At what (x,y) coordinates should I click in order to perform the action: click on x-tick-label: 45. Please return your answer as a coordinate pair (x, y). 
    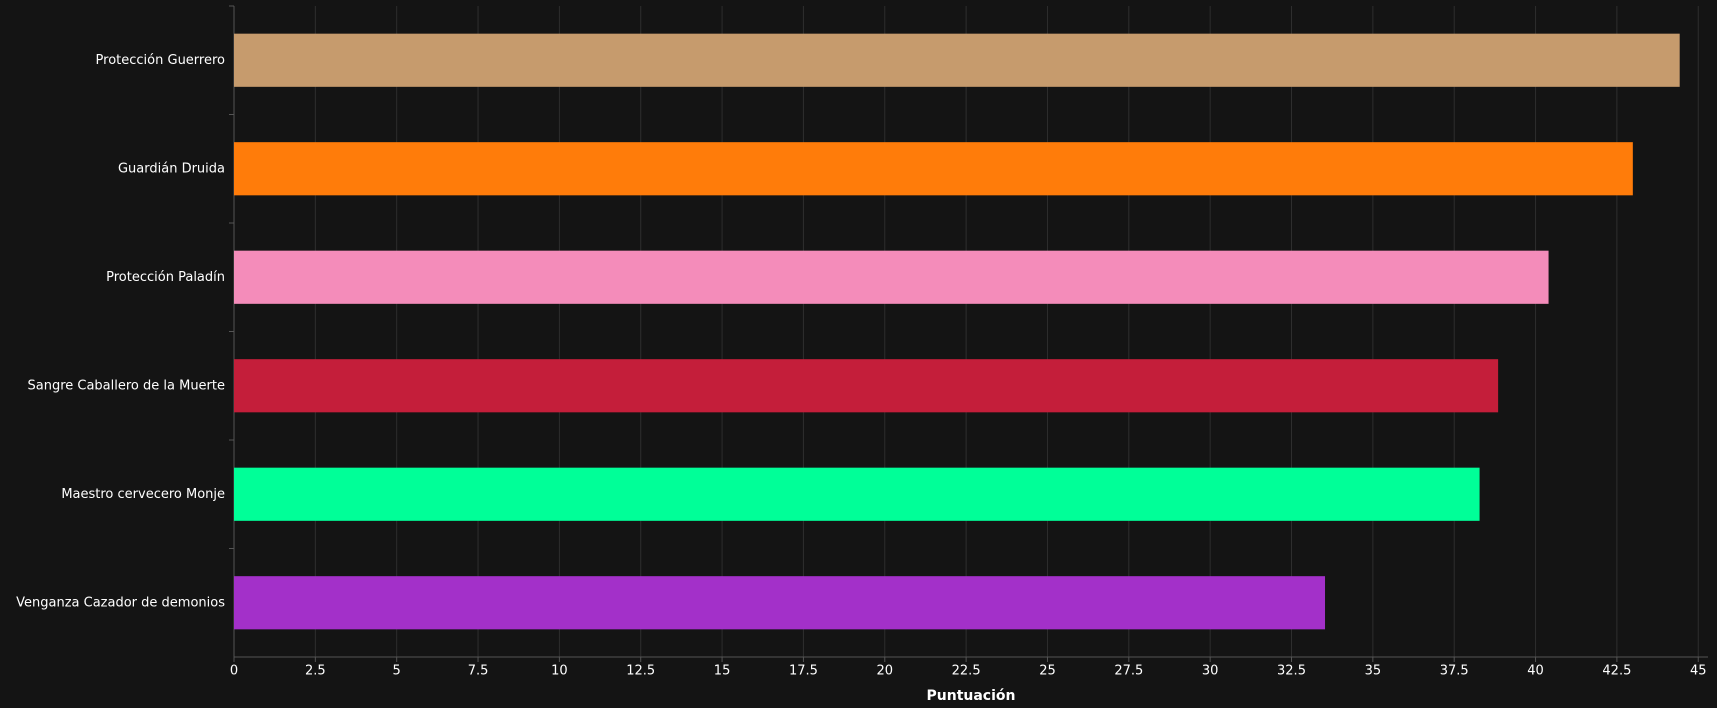
    Looking at the image, I should click on (1698, 671).